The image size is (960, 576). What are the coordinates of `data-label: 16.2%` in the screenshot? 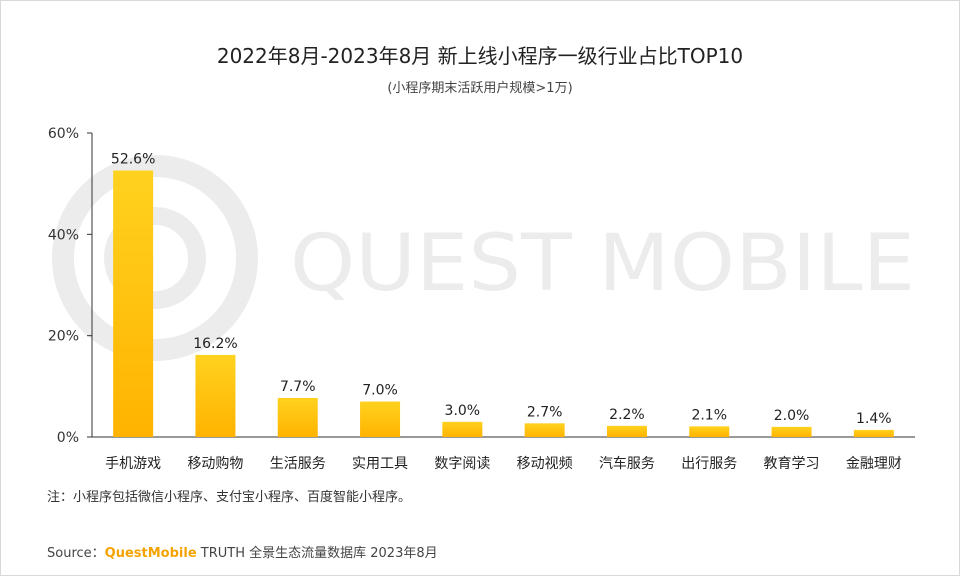 It's located at (215, 344).